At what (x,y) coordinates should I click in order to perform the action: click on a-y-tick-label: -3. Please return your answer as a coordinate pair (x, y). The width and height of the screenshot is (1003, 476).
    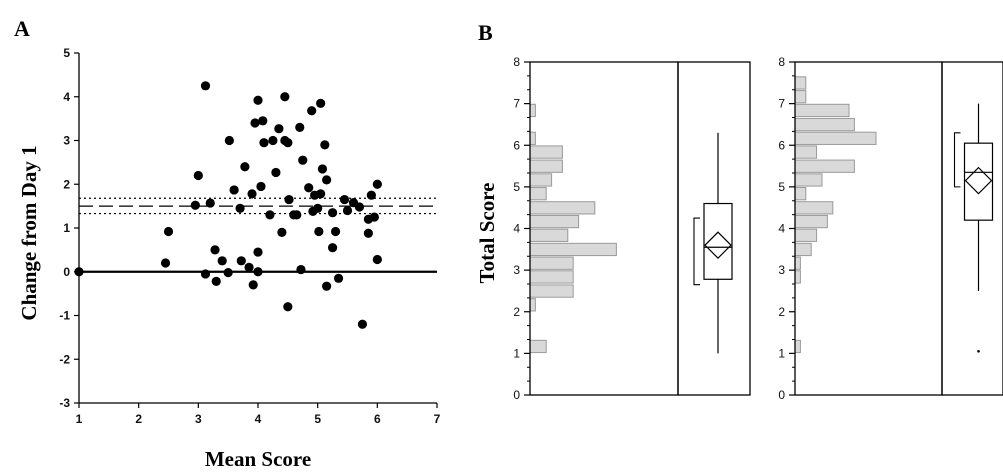
    Looking at the image, I should click on (64, 403).